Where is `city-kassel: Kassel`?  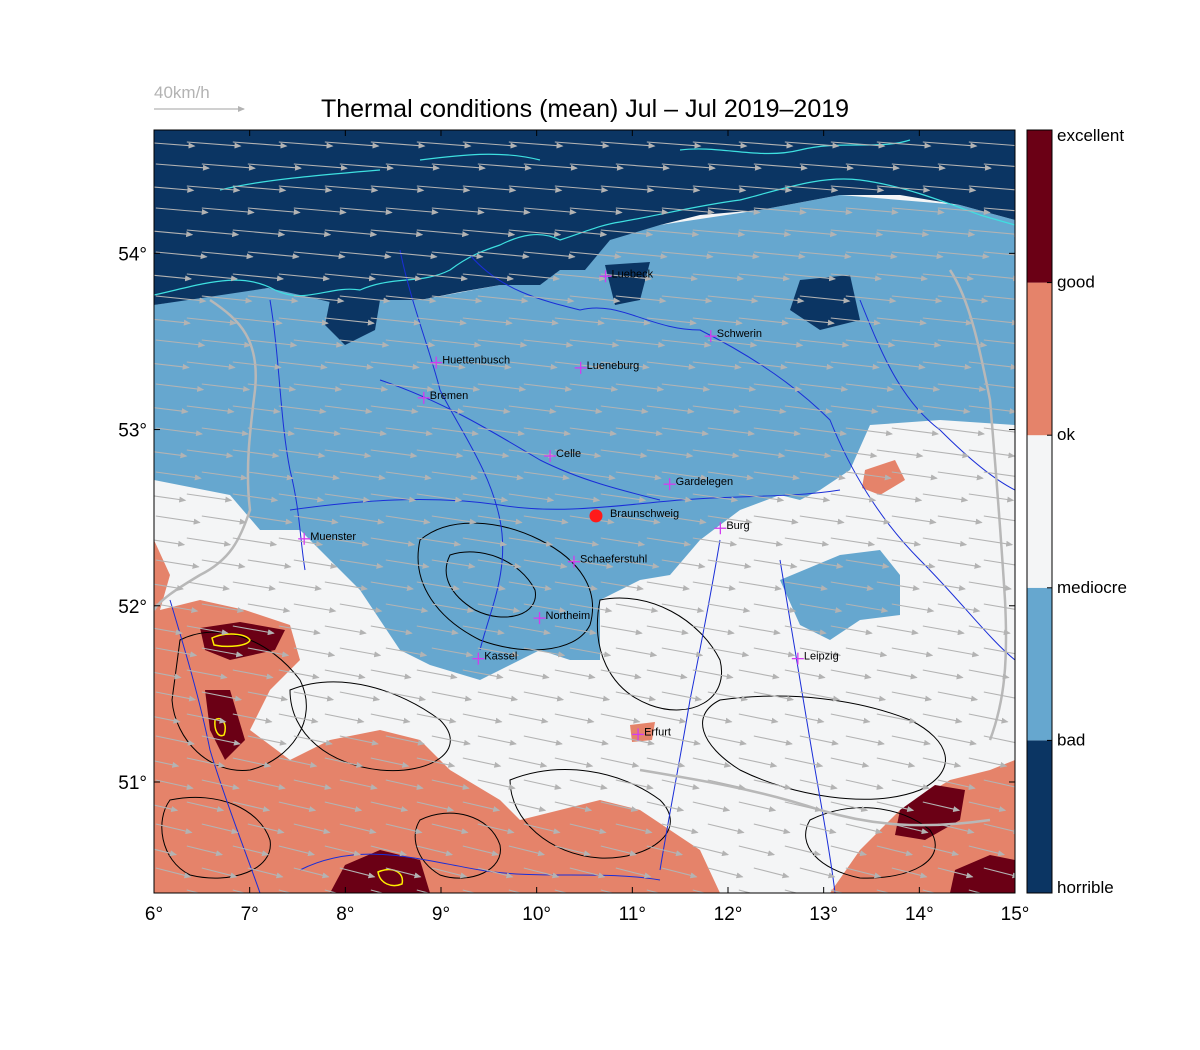
city-kassel: Kassel is located at coordinates (494, 658).